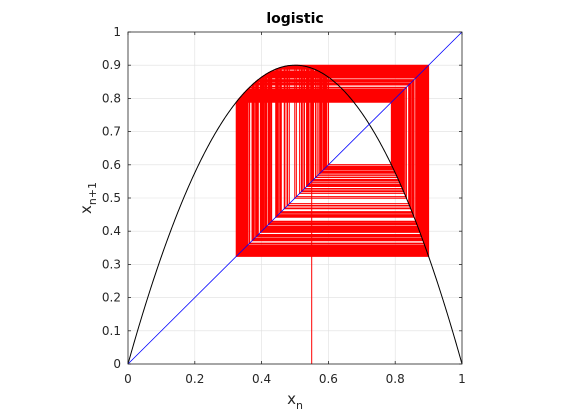 This screenshot has width=570, height=413. I want to click on y-tick-label: 0.4, so click(111, 231).